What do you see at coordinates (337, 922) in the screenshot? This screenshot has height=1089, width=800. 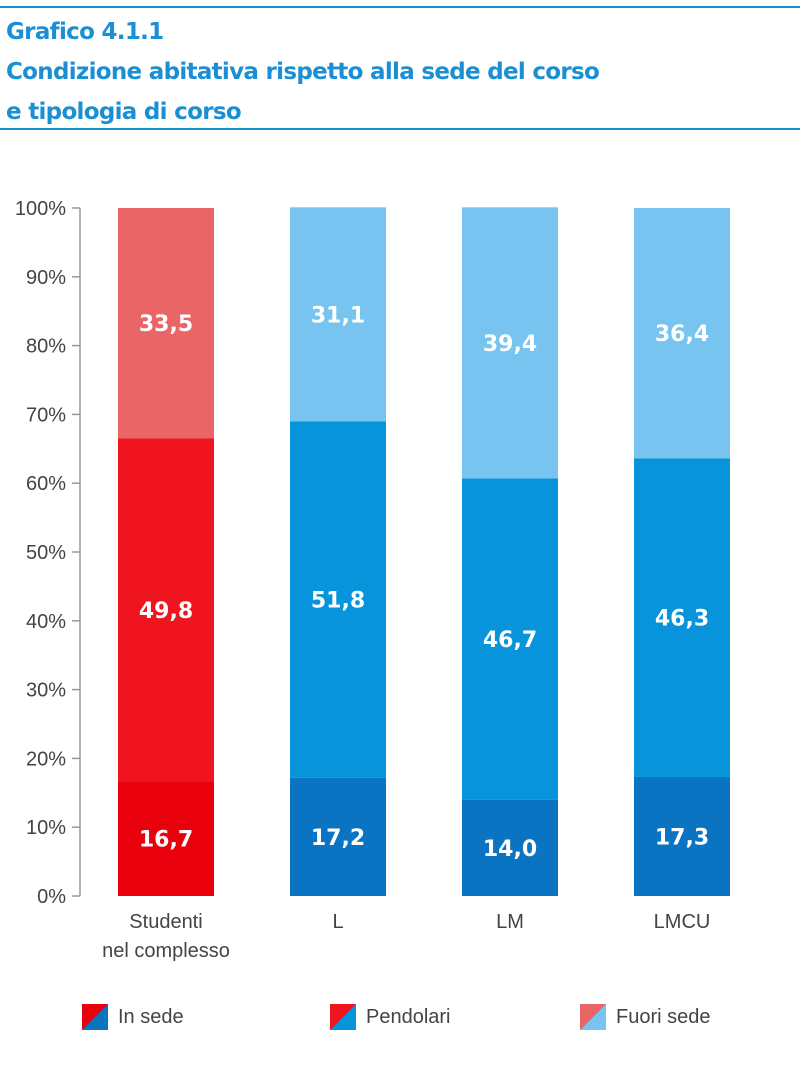 I see `x-category-label: L` at bounding box center [337, 922].